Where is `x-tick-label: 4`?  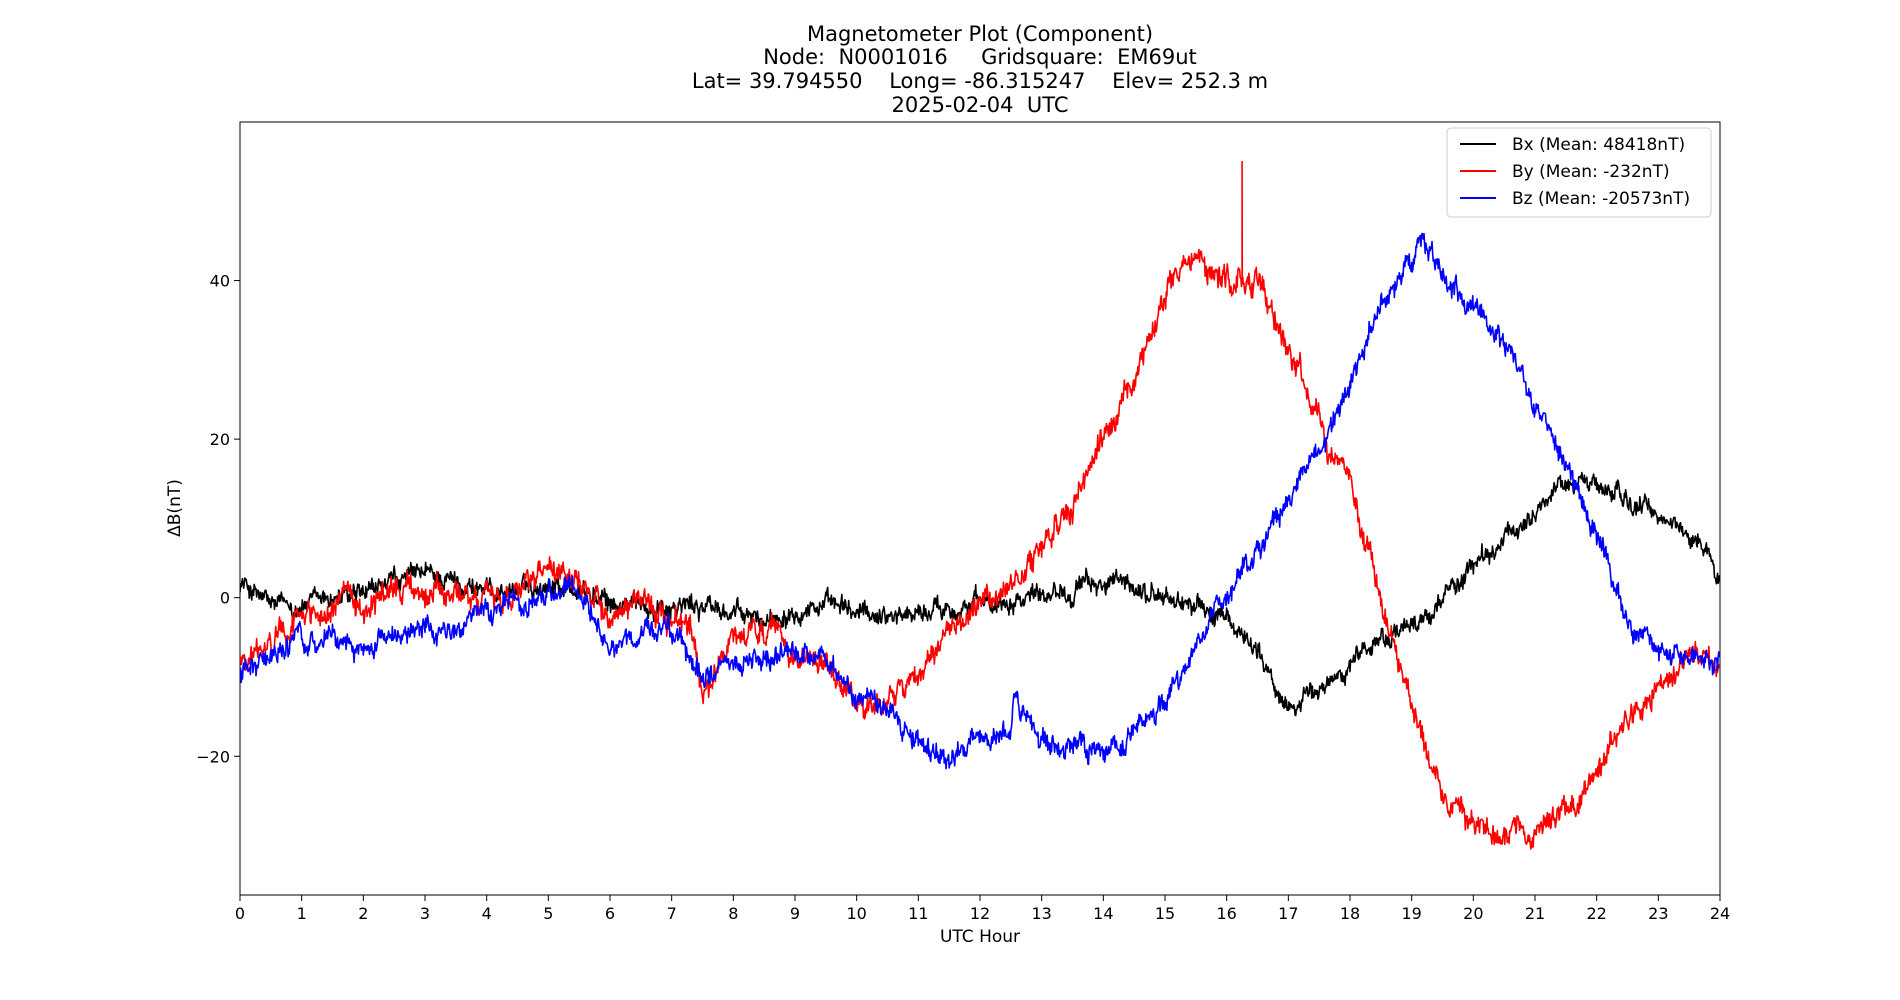
x-tick-label: 4 is located at coordinates (487, 913).